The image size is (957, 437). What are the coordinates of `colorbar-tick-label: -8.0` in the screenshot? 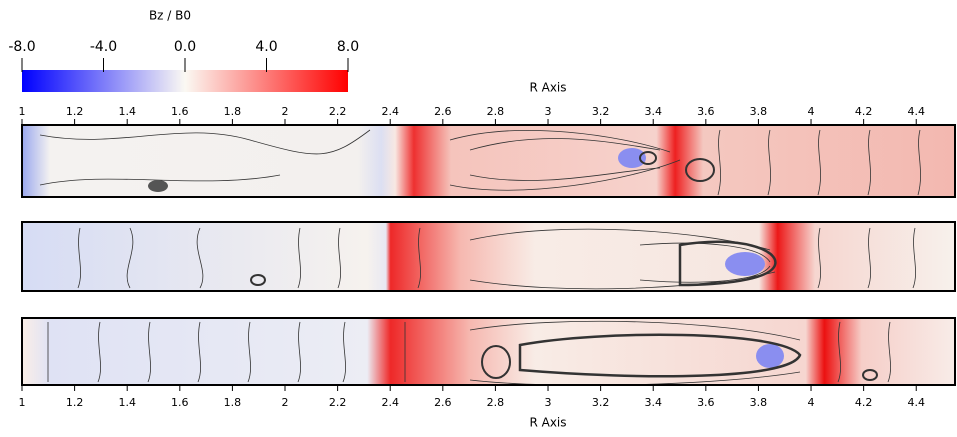 It's located at (21, 47).